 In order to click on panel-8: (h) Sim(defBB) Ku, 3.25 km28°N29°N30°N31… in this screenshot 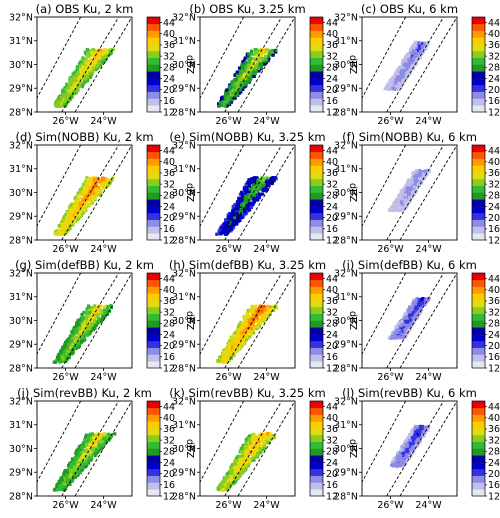, I will do `click(263, 320)`.